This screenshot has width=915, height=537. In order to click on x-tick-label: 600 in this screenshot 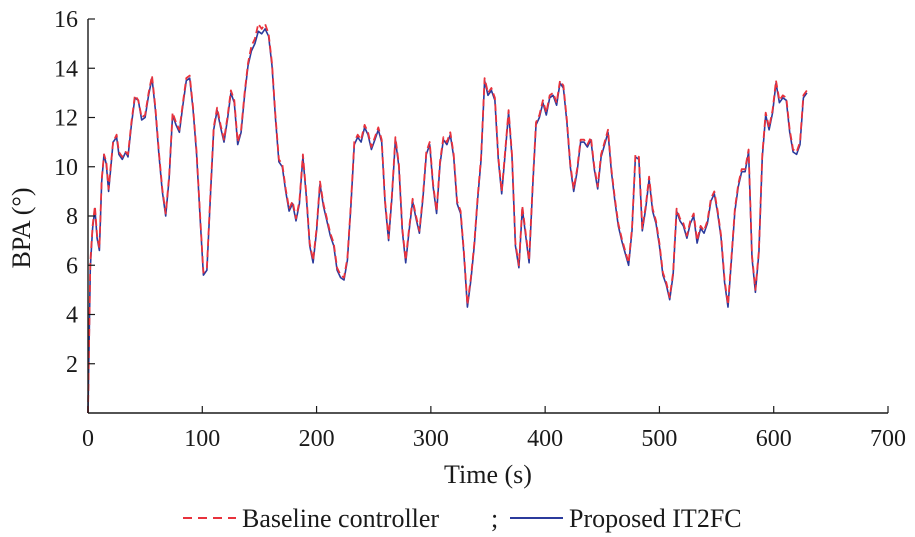, I will do `click(774, 439)`.